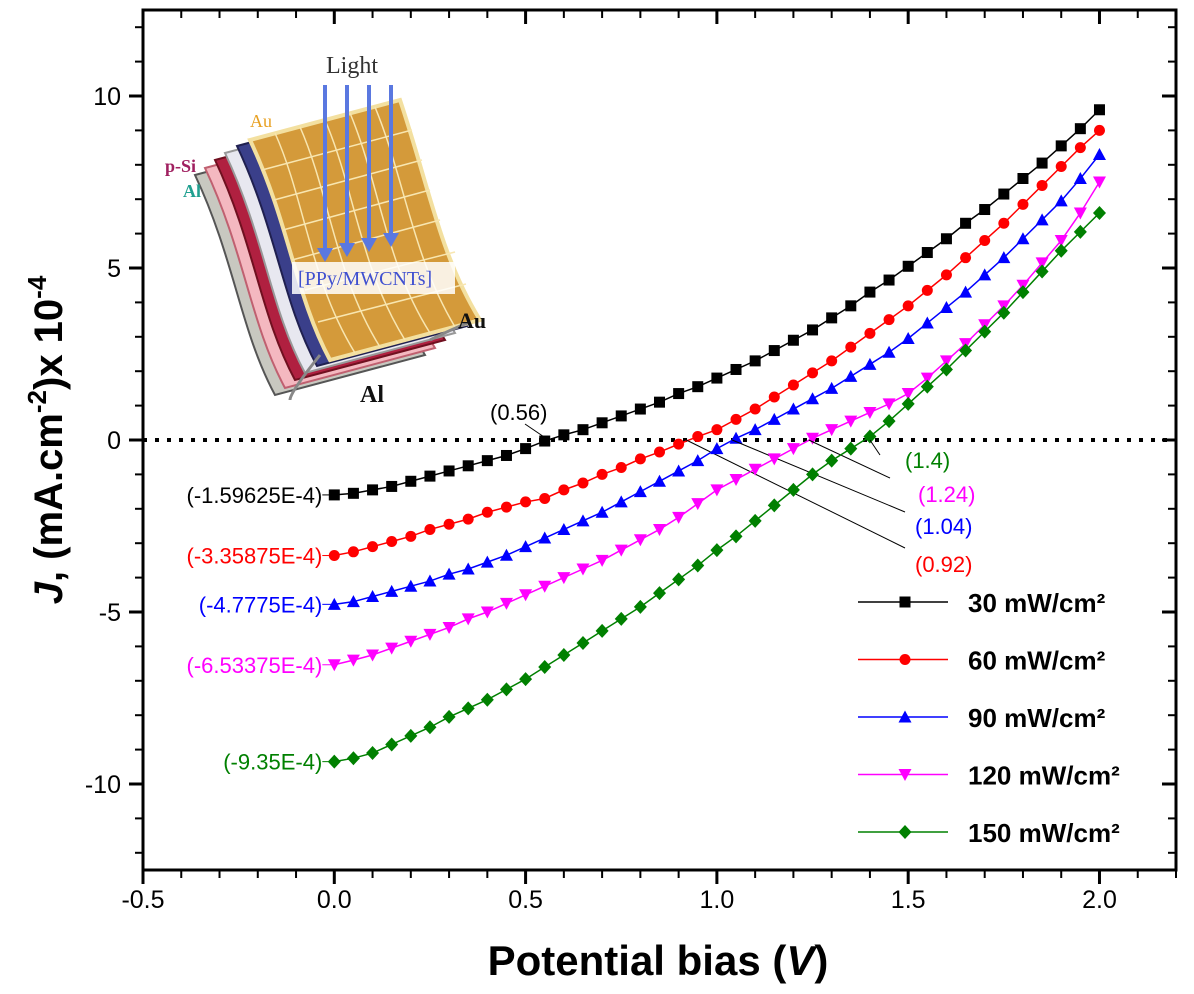 The image size is (1194, 994). I want to click on value-label: (-1.59625E-4), so click(255, 495).